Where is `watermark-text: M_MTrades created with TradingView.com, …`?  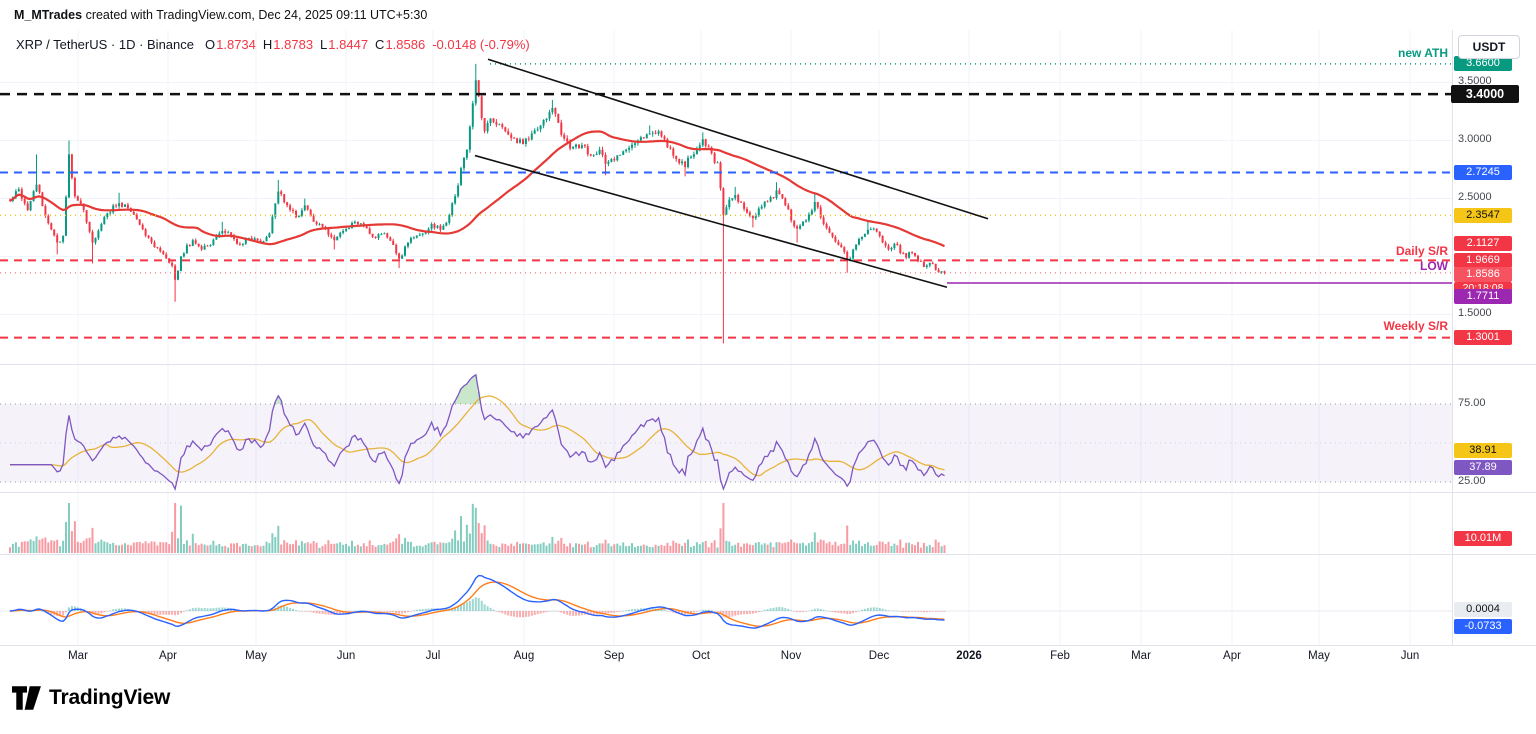 watermark-text: M_MTrades created with TradingView.com, … is located at coordinates (220, 15).